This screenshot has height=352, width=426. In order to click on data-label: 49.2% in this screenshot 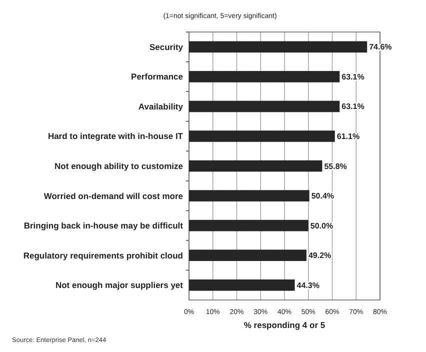, I will do `click(320, 255)`.